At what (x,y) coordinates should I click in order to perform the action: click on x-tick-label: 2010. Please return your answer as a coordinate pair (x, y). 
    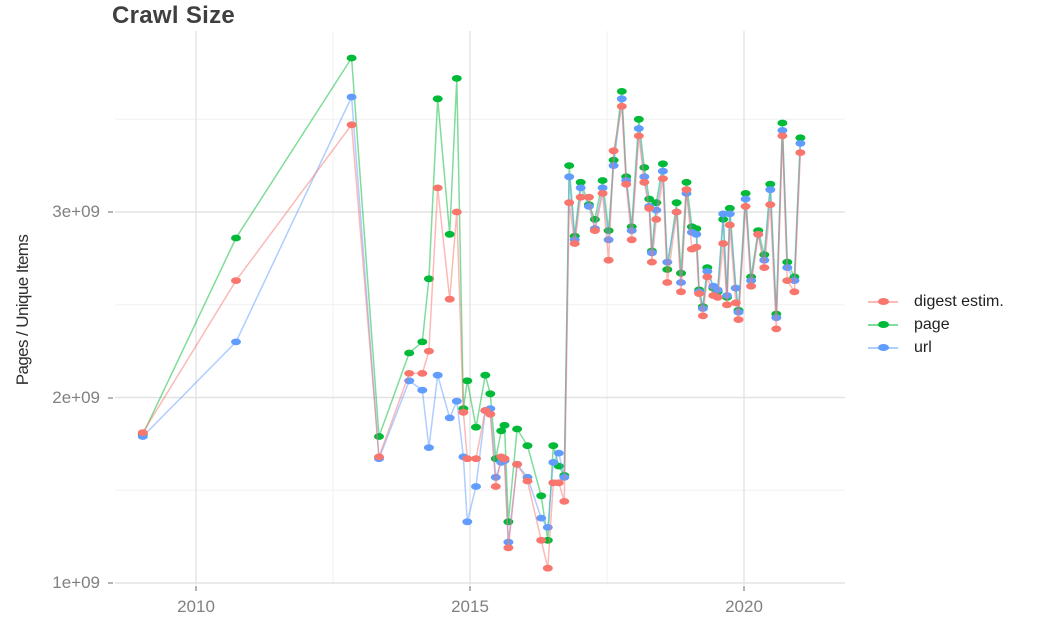
    Looking at the image, I should click on (196, 606).